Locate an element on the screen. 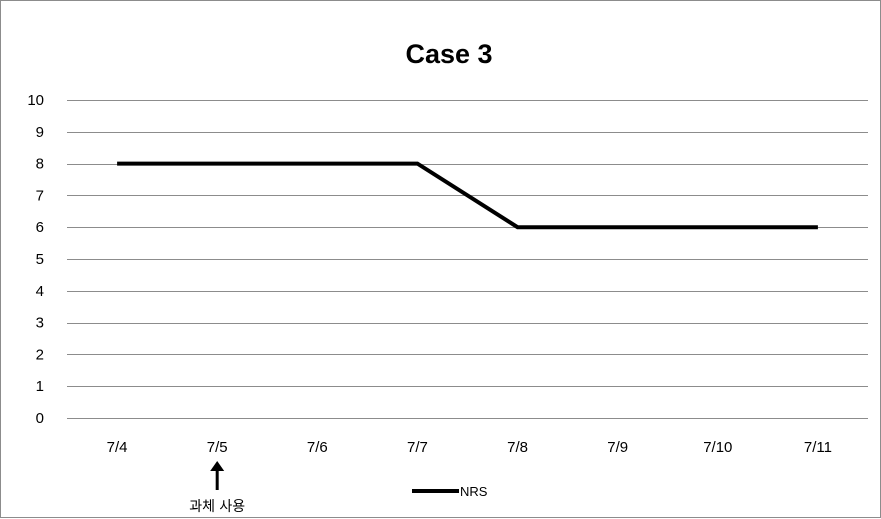 The image size is (881, 519). y-tick-label: 5 is located at coordinates (40, 259).